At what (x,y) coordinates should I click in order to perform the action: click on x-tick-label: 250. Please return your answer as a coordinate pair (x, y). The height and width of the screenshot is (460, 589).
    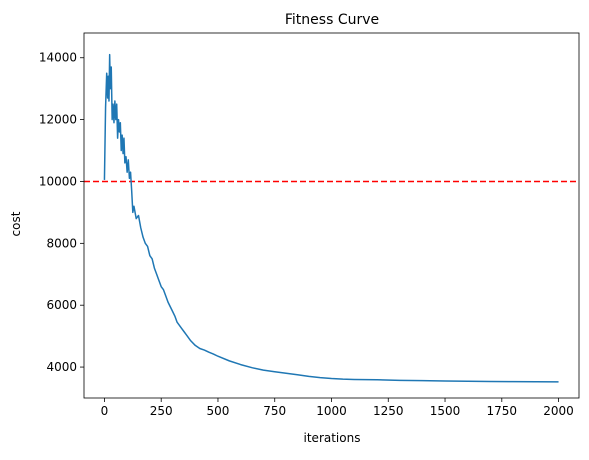
    Looking at the image, I should click on (161, 411).